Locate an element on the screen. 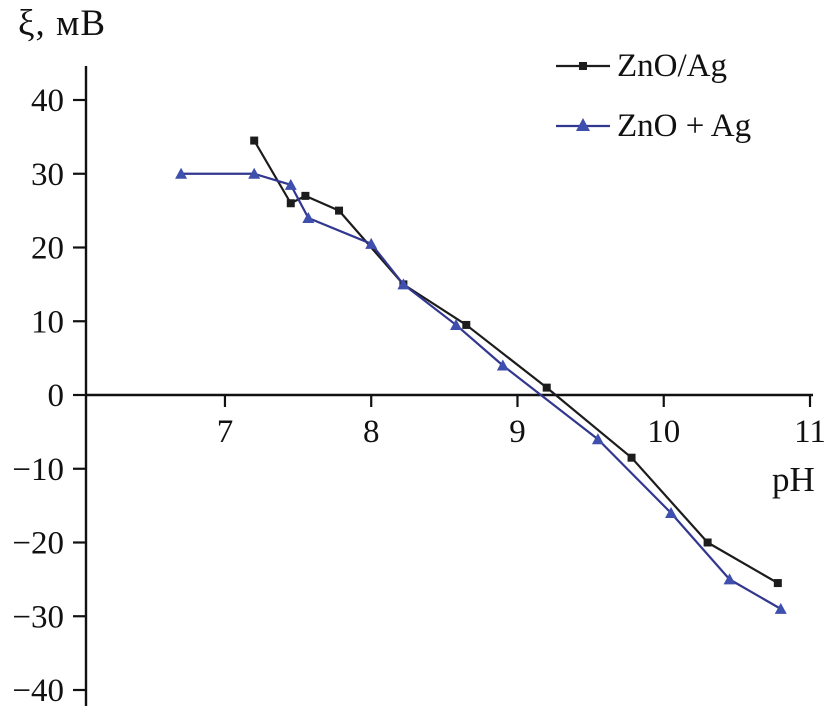 The image size is (833, 725). y-tick-label: −30 is located at coordinates (38, 617).